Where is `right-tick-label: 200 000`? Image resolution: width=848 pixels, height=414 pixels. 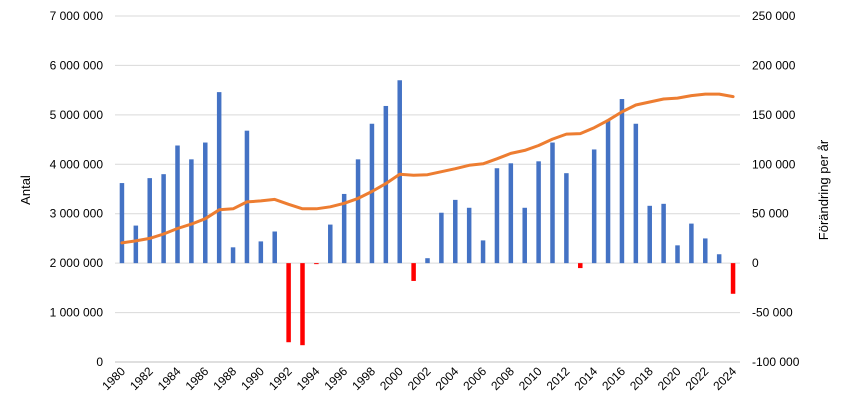
right-tick-label: 200 000 is located at coordinates (774, 65).